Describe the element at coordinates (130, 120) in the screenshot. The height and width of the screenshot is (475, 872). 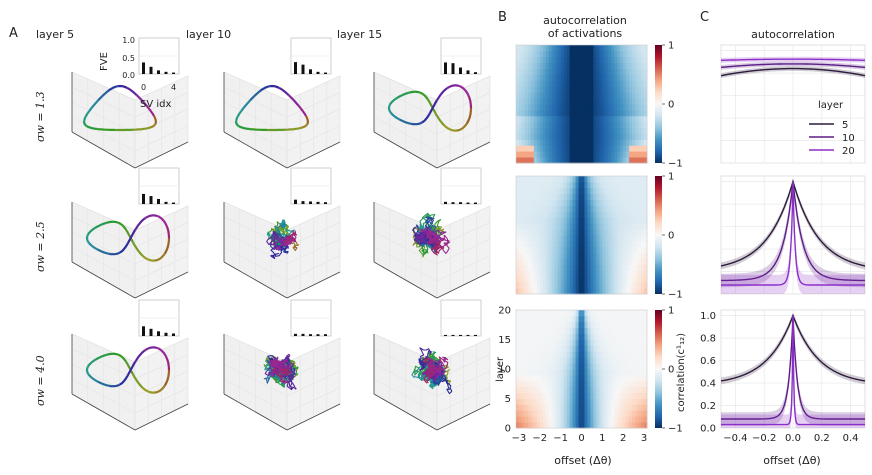
I see `subplot-r0-c0` at that location.